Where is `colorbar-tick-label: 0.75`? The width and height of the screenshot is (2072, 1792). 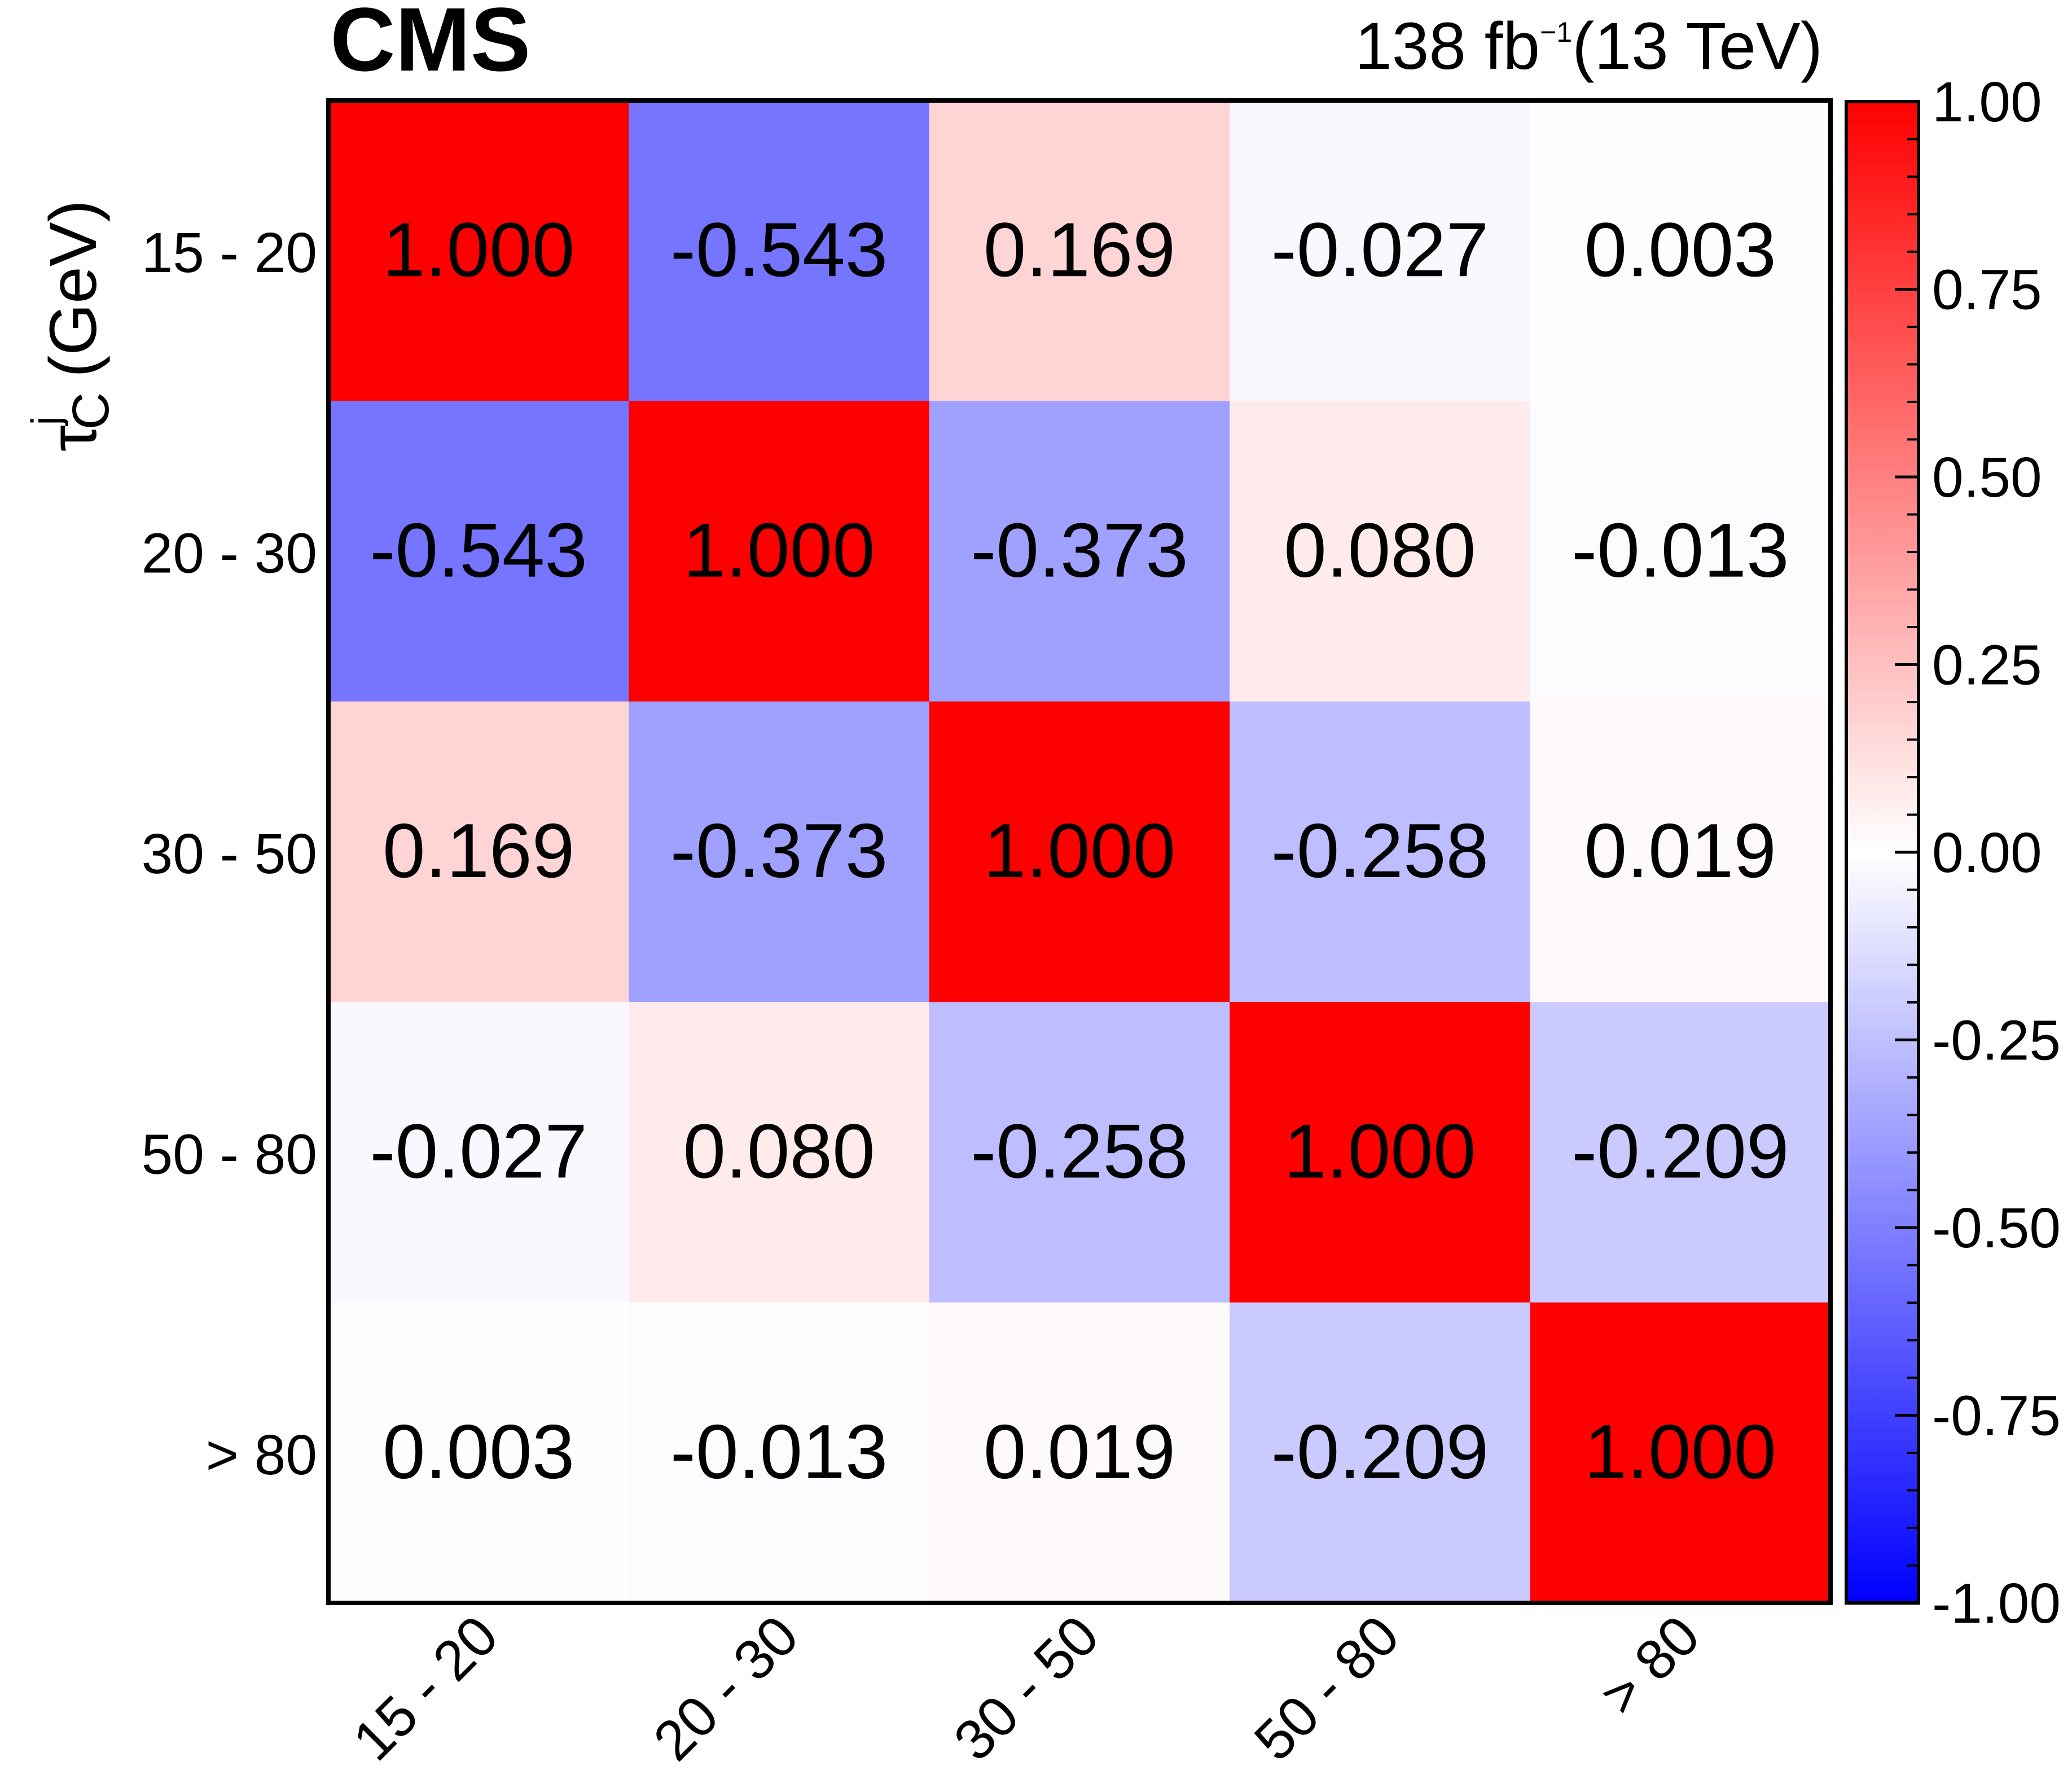
colorbar-tick-label: 0.75 is located at coordinates (1987, 290).